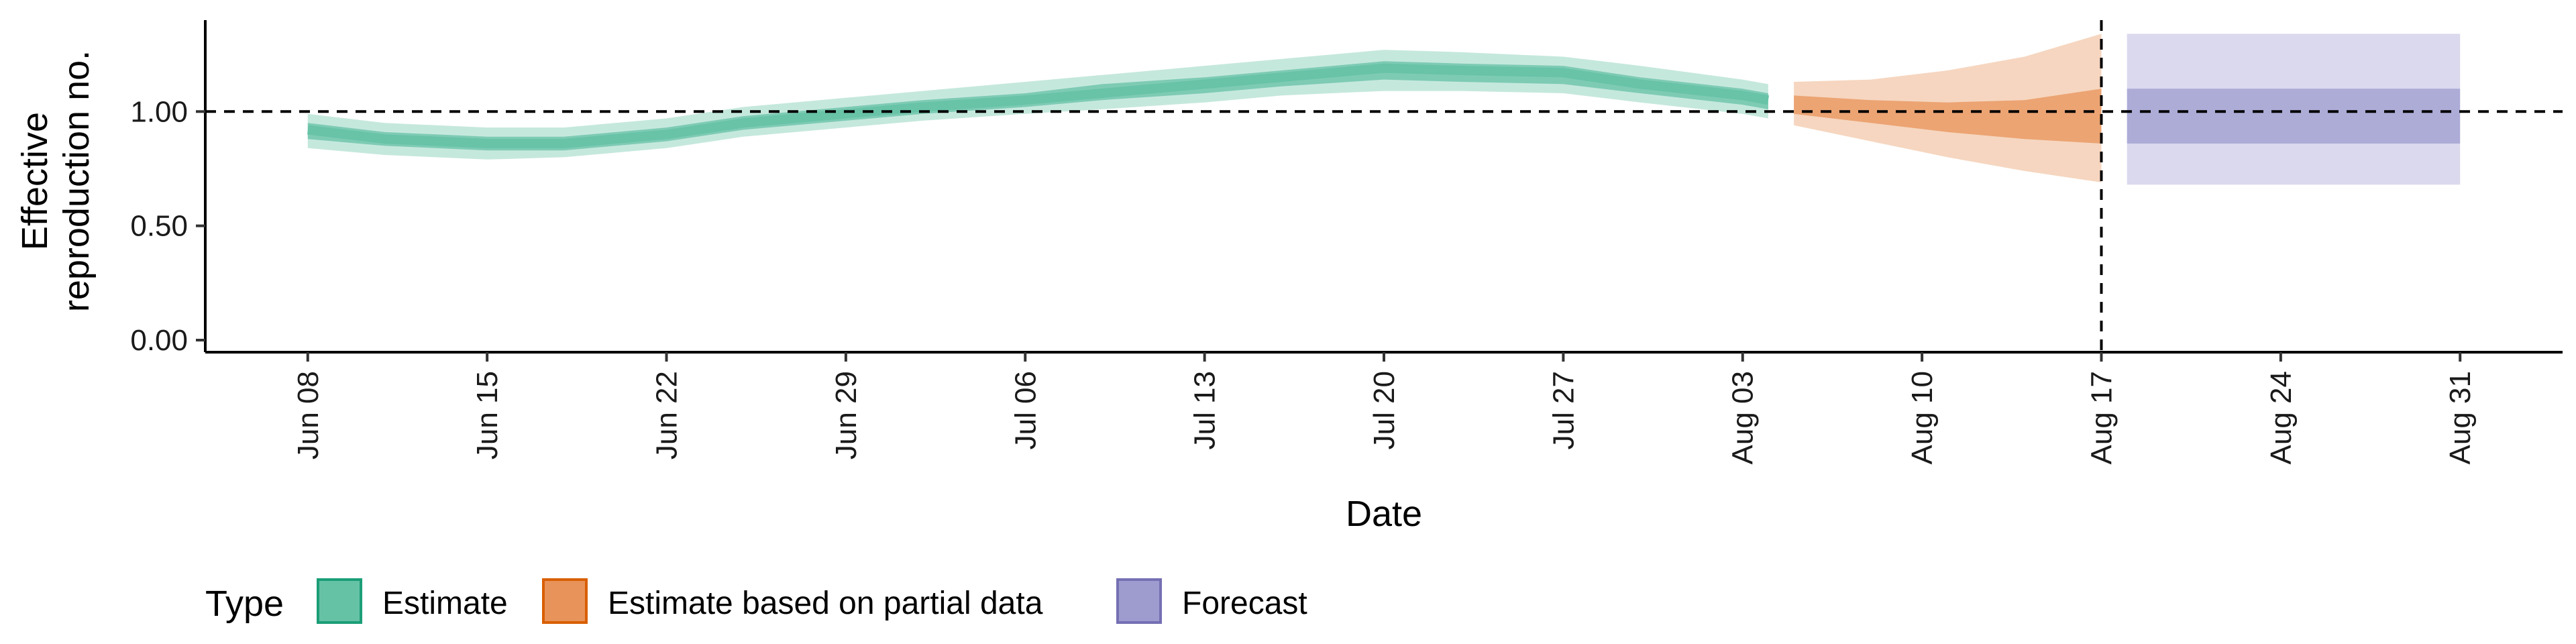 The image size is (2576, 644). Describe the element at coordinates (1384, 410) in the screenshot. I see `x-tick-label: Jul 20` at that location.